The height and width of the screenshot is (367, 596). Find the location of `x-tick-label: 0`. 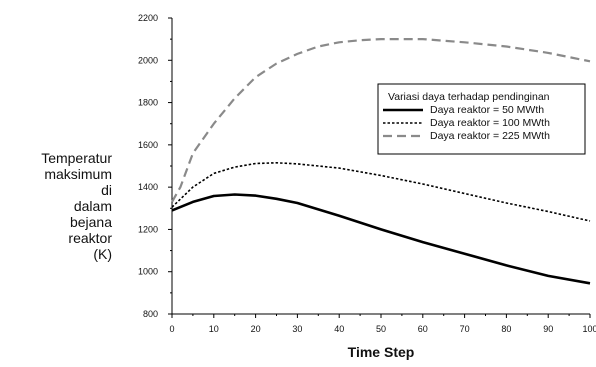

x-tick-label: 0 is located at coordinates (171, 329).